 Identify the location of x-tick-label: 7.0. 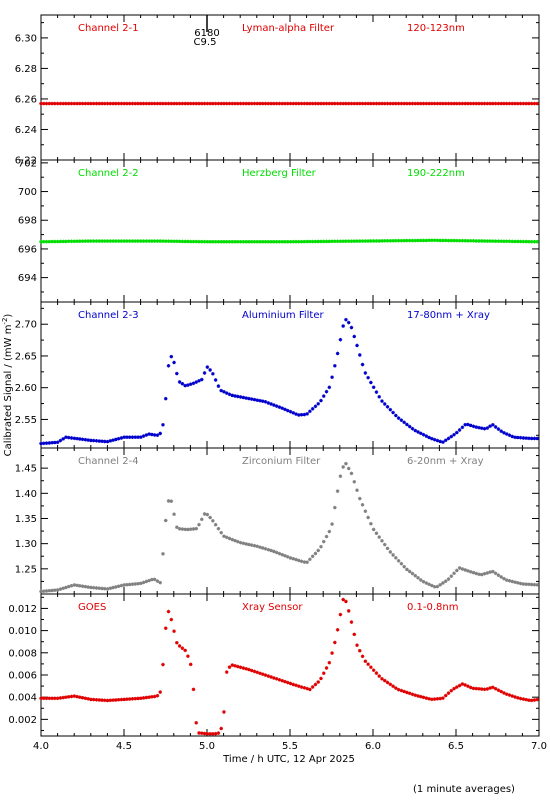
(539, 746).